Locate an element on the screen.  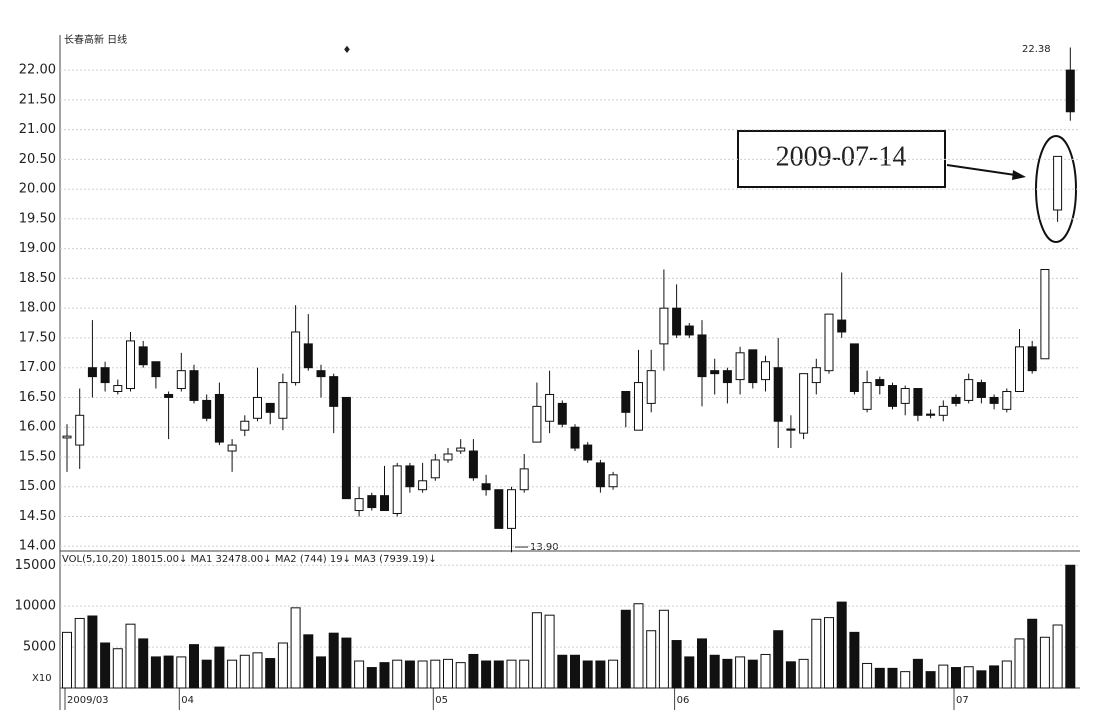
marker: ♦ is located at coordinates (347, 50).